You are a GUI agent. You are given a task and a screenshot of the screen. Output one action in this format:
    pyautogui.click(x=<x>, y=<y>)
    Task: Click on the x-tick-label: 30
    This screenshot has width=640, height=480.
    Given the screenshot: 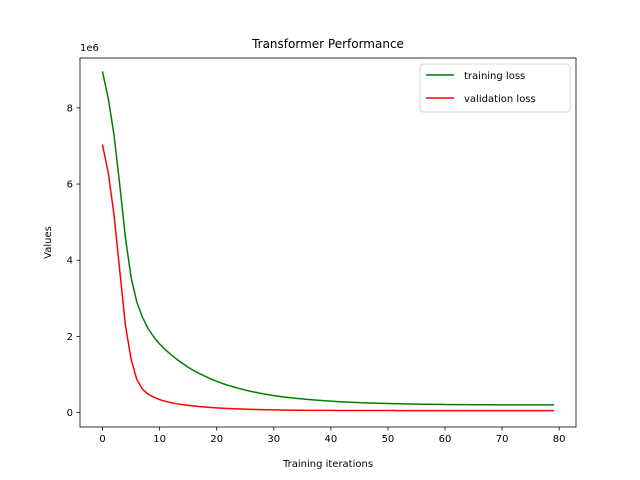 What is the action you would take?
    pyautogui.click(x=273, y=439)
    